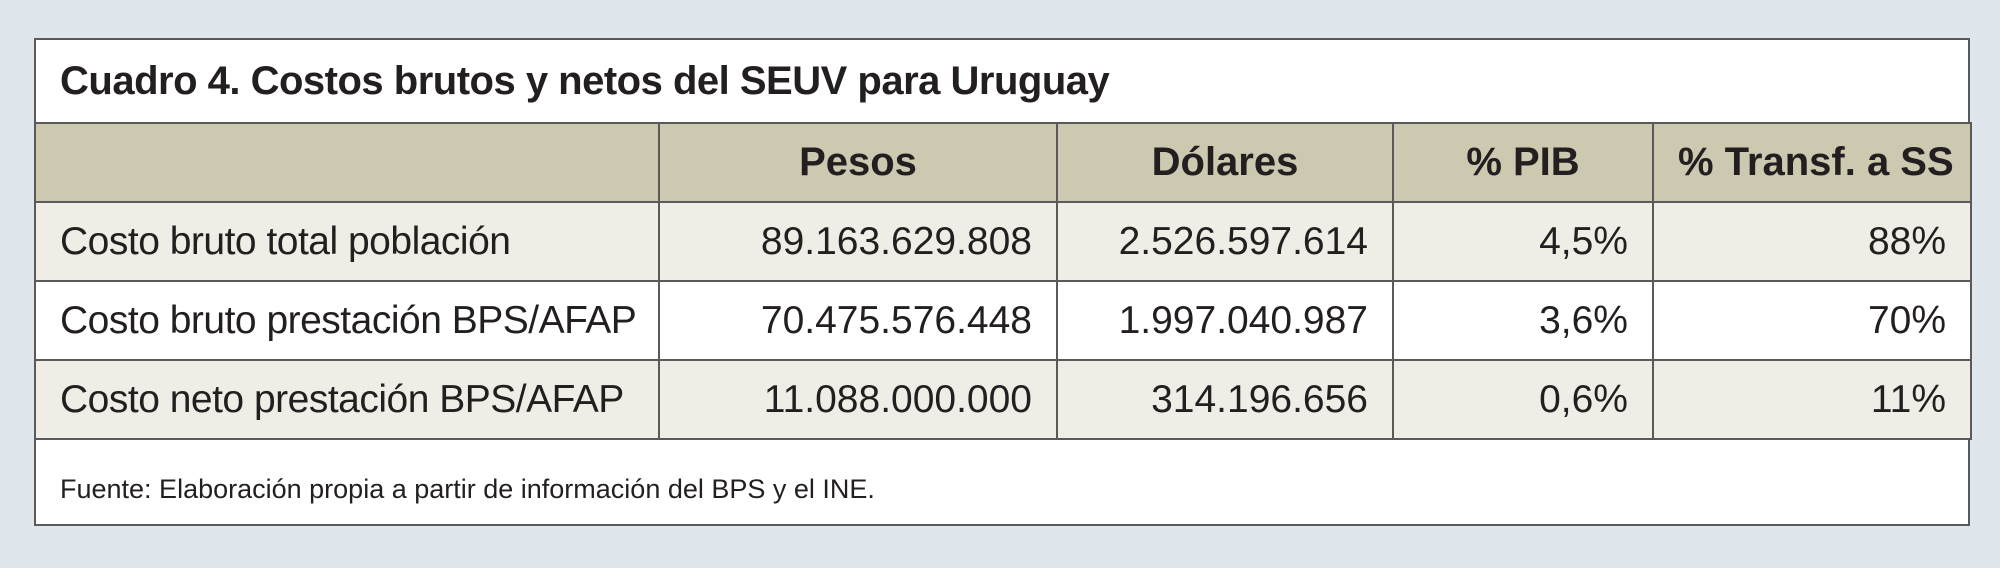 The height and width of the screenshot is (568, 2000). What do you see at coordinates (858, 241) in the screenshot?
I see `cell-pesos: 89.163.629.808` at bounding box center [858, 241].